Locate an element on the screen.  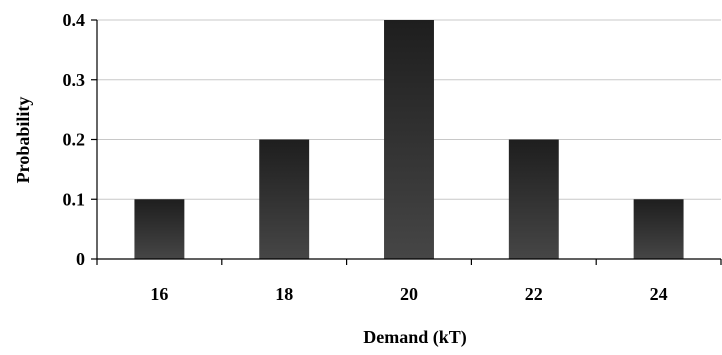
x-tick-label: 20 is located at coordinates (409, 294).